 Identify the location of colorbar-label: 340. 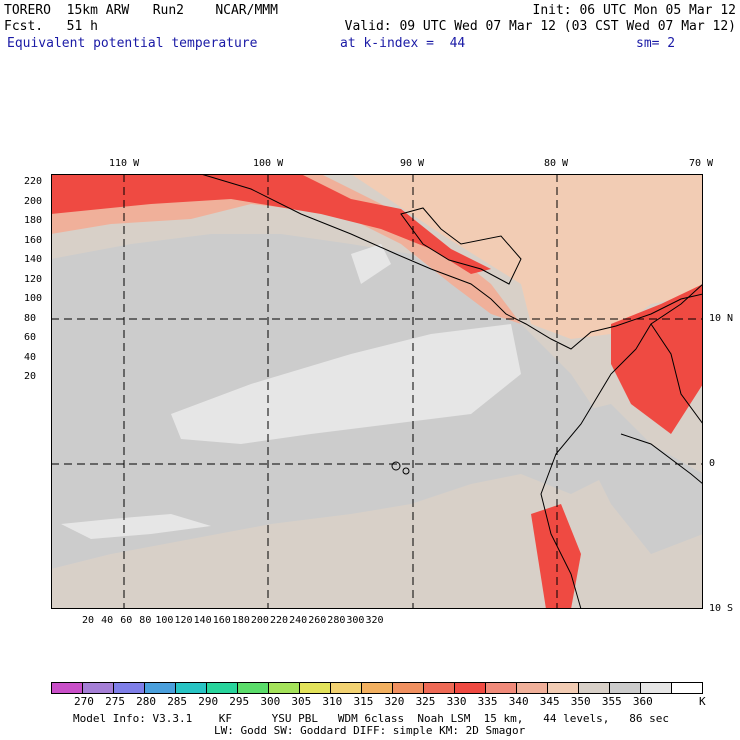
(518, 701).